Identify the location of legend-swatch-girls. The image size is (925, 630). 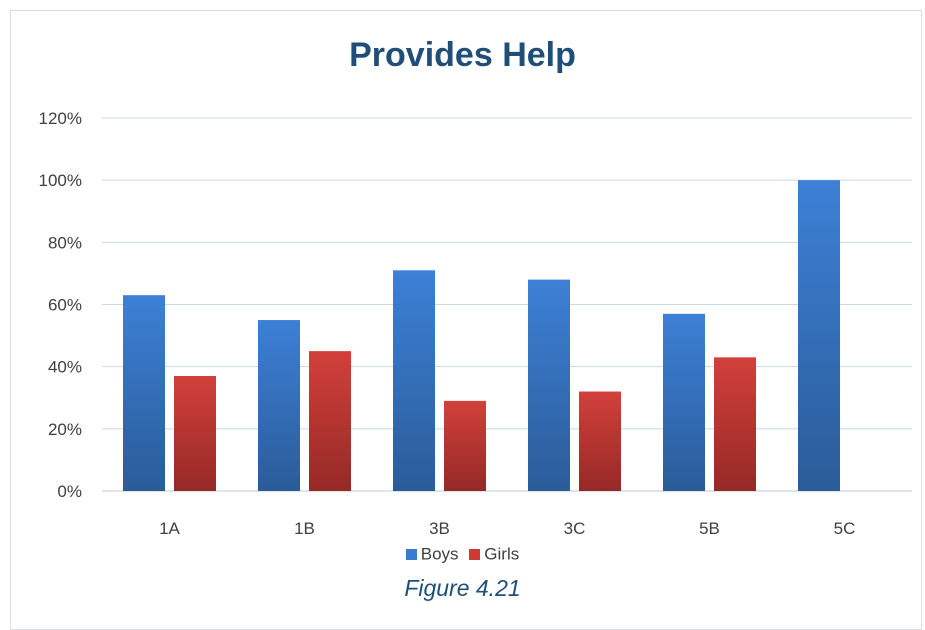
(475, 555).